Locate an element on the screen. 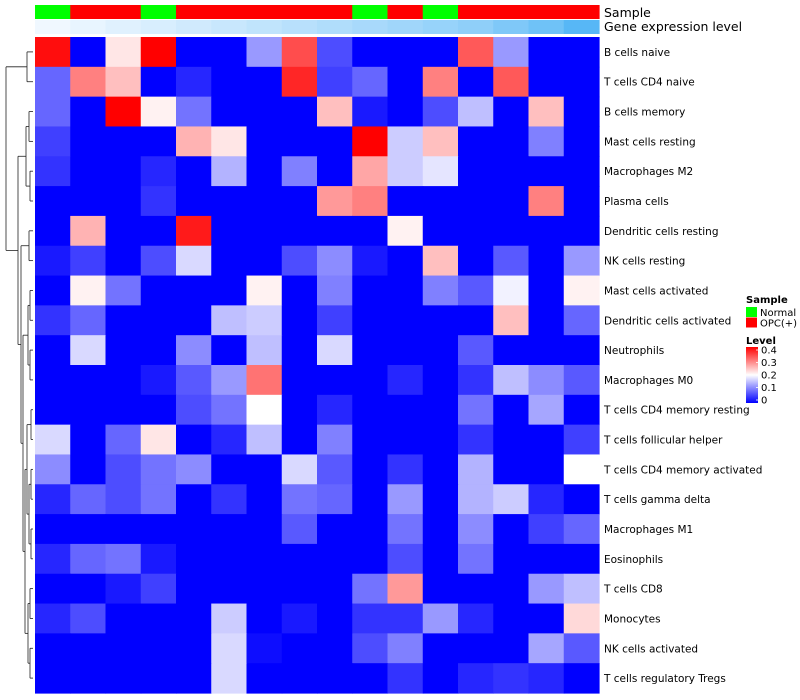 This screenshot has width=800, height=700. row-label: T cells follicular helper is located at coordinates (663, 441).